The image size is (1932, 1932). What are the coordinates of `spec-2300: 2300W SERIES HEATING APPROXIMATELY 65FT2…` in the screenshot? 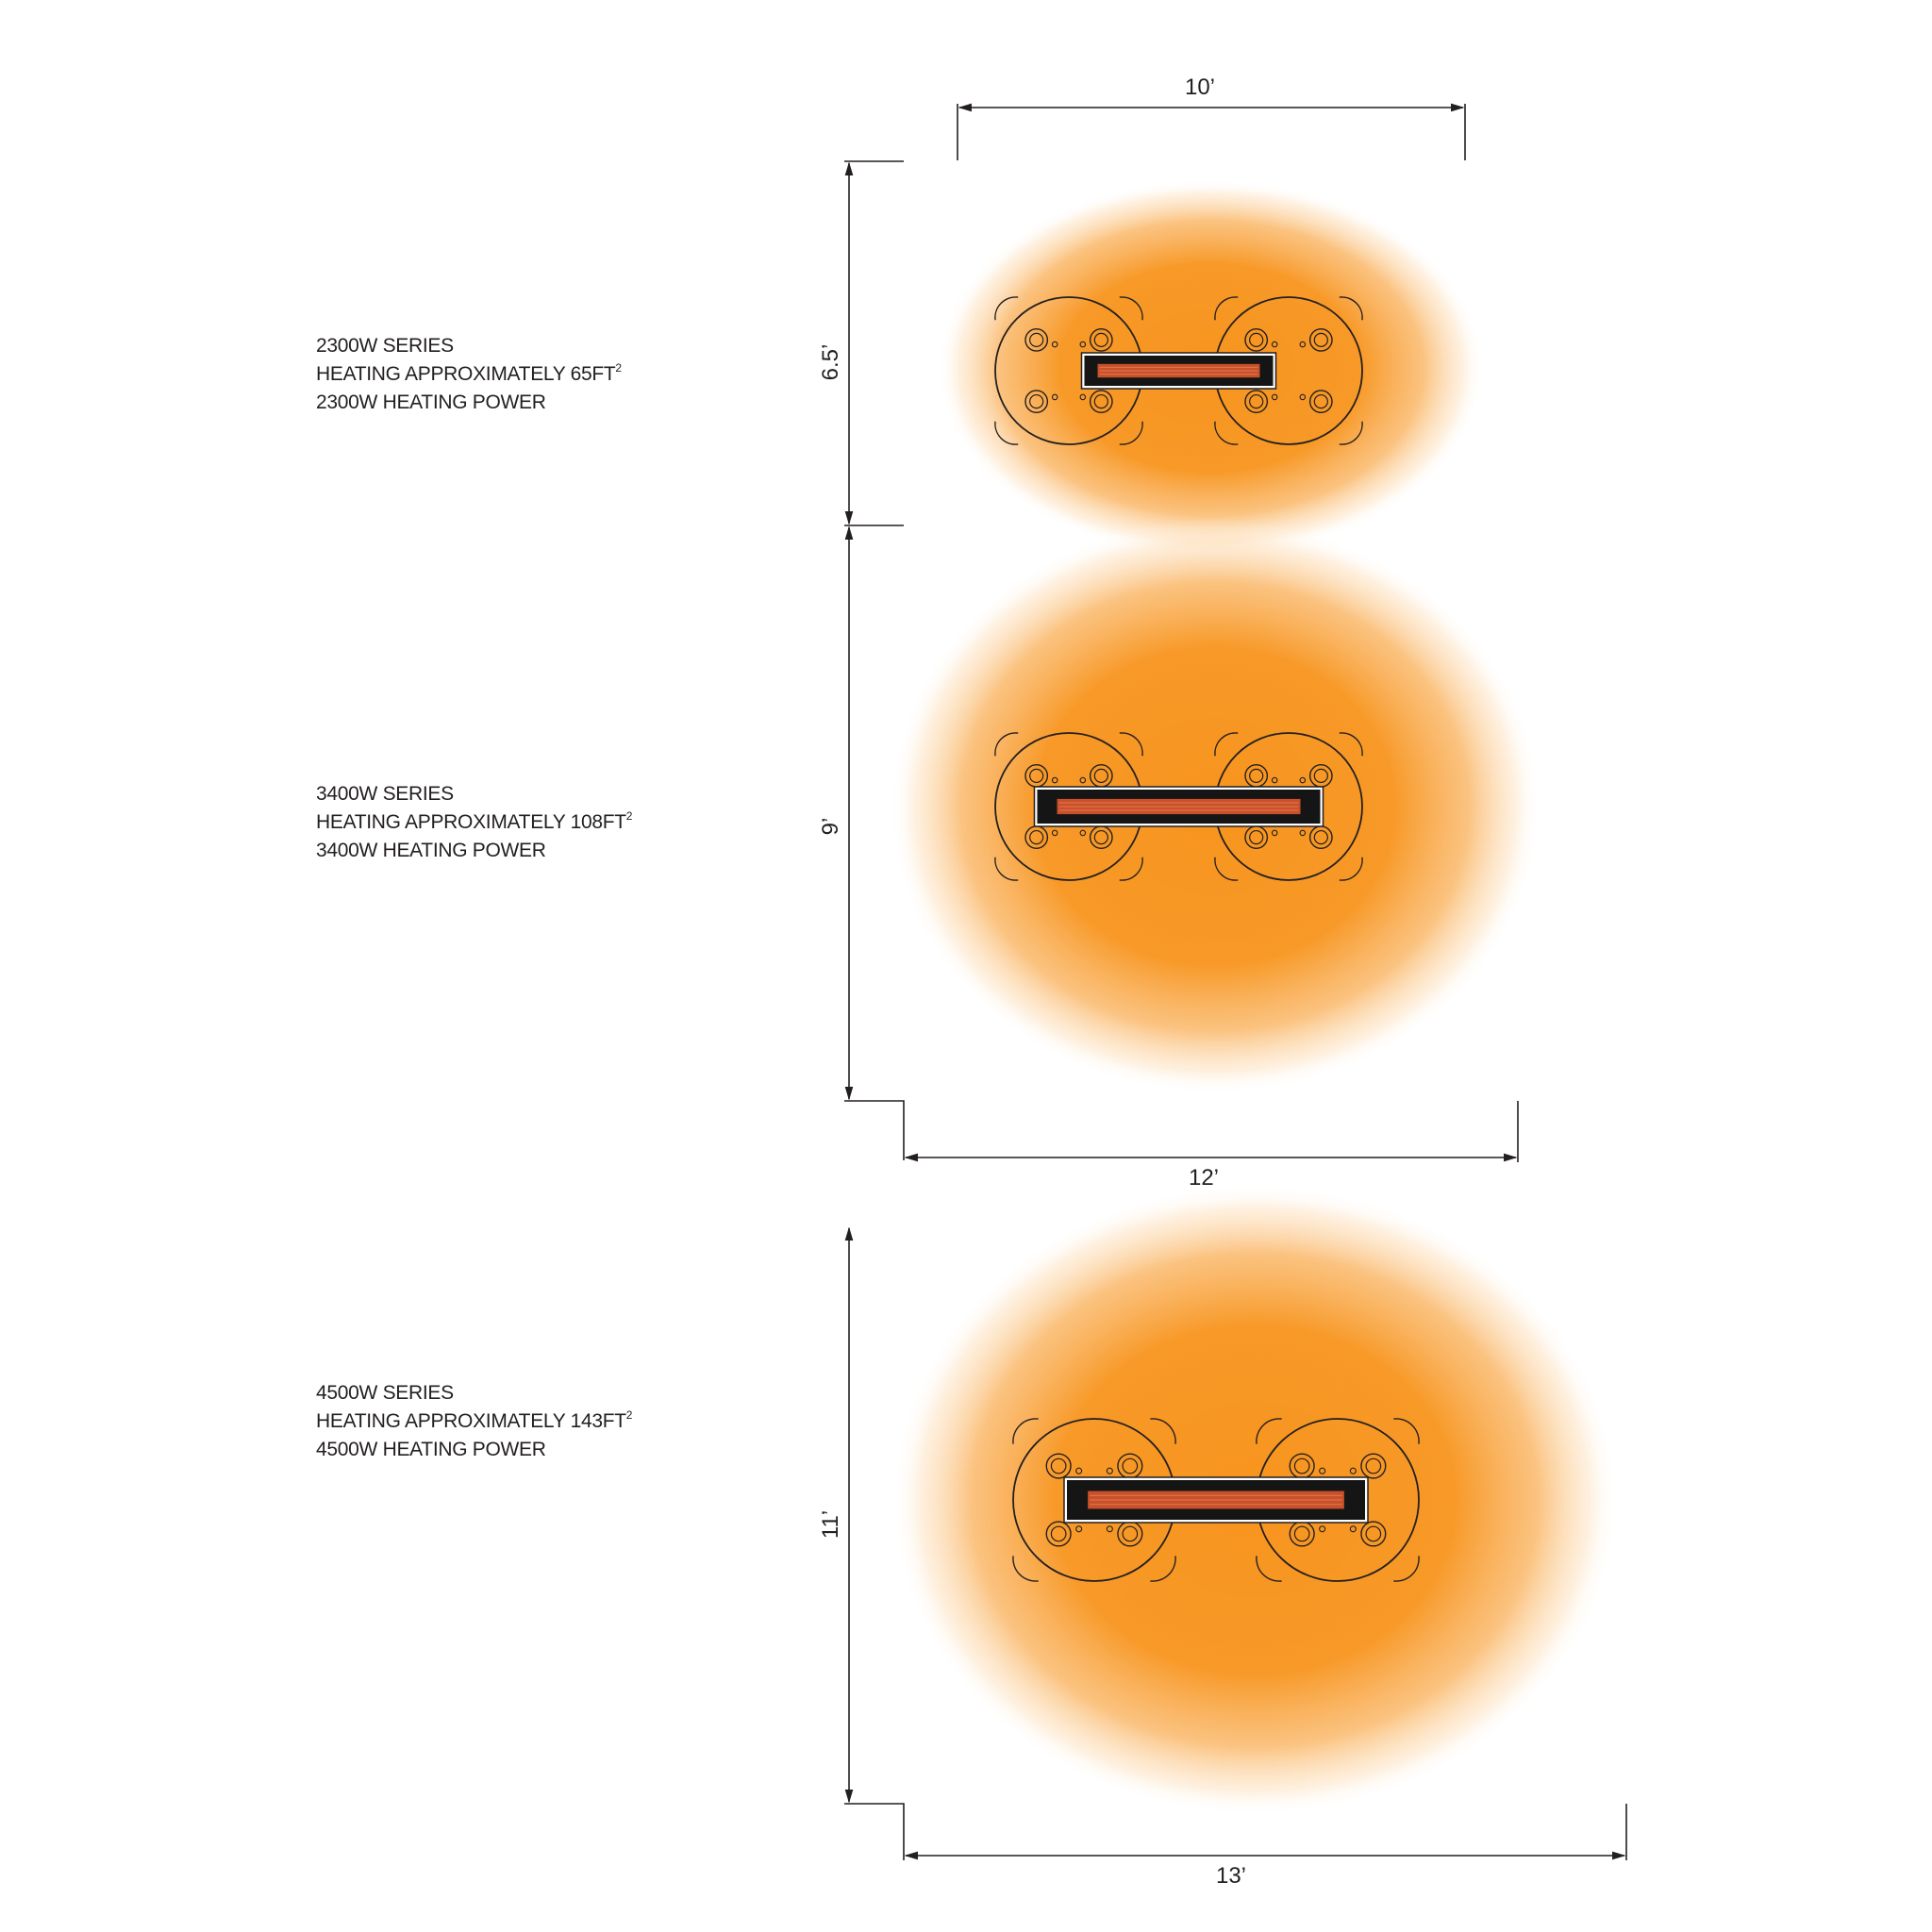 It's located at (469, 374).